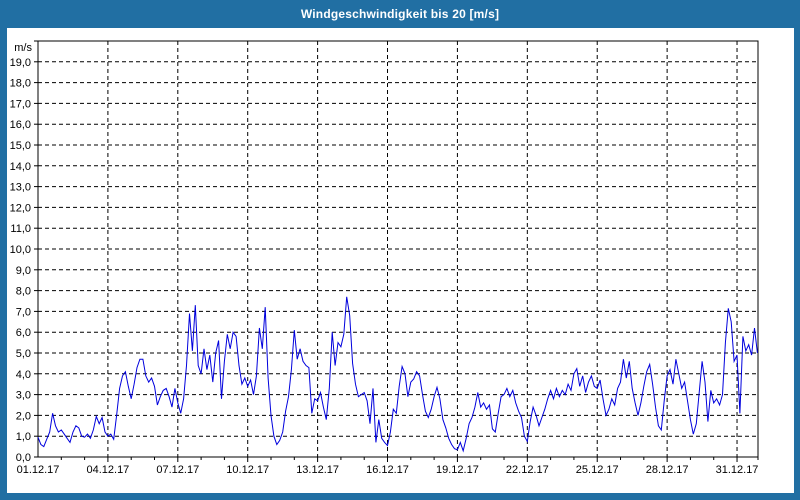 The height and width of the screenshot is (500, 800). Describe the element at coordinates (38, 470) in the screenshot. I see `x-tick-label: 01.12.17` at that location.